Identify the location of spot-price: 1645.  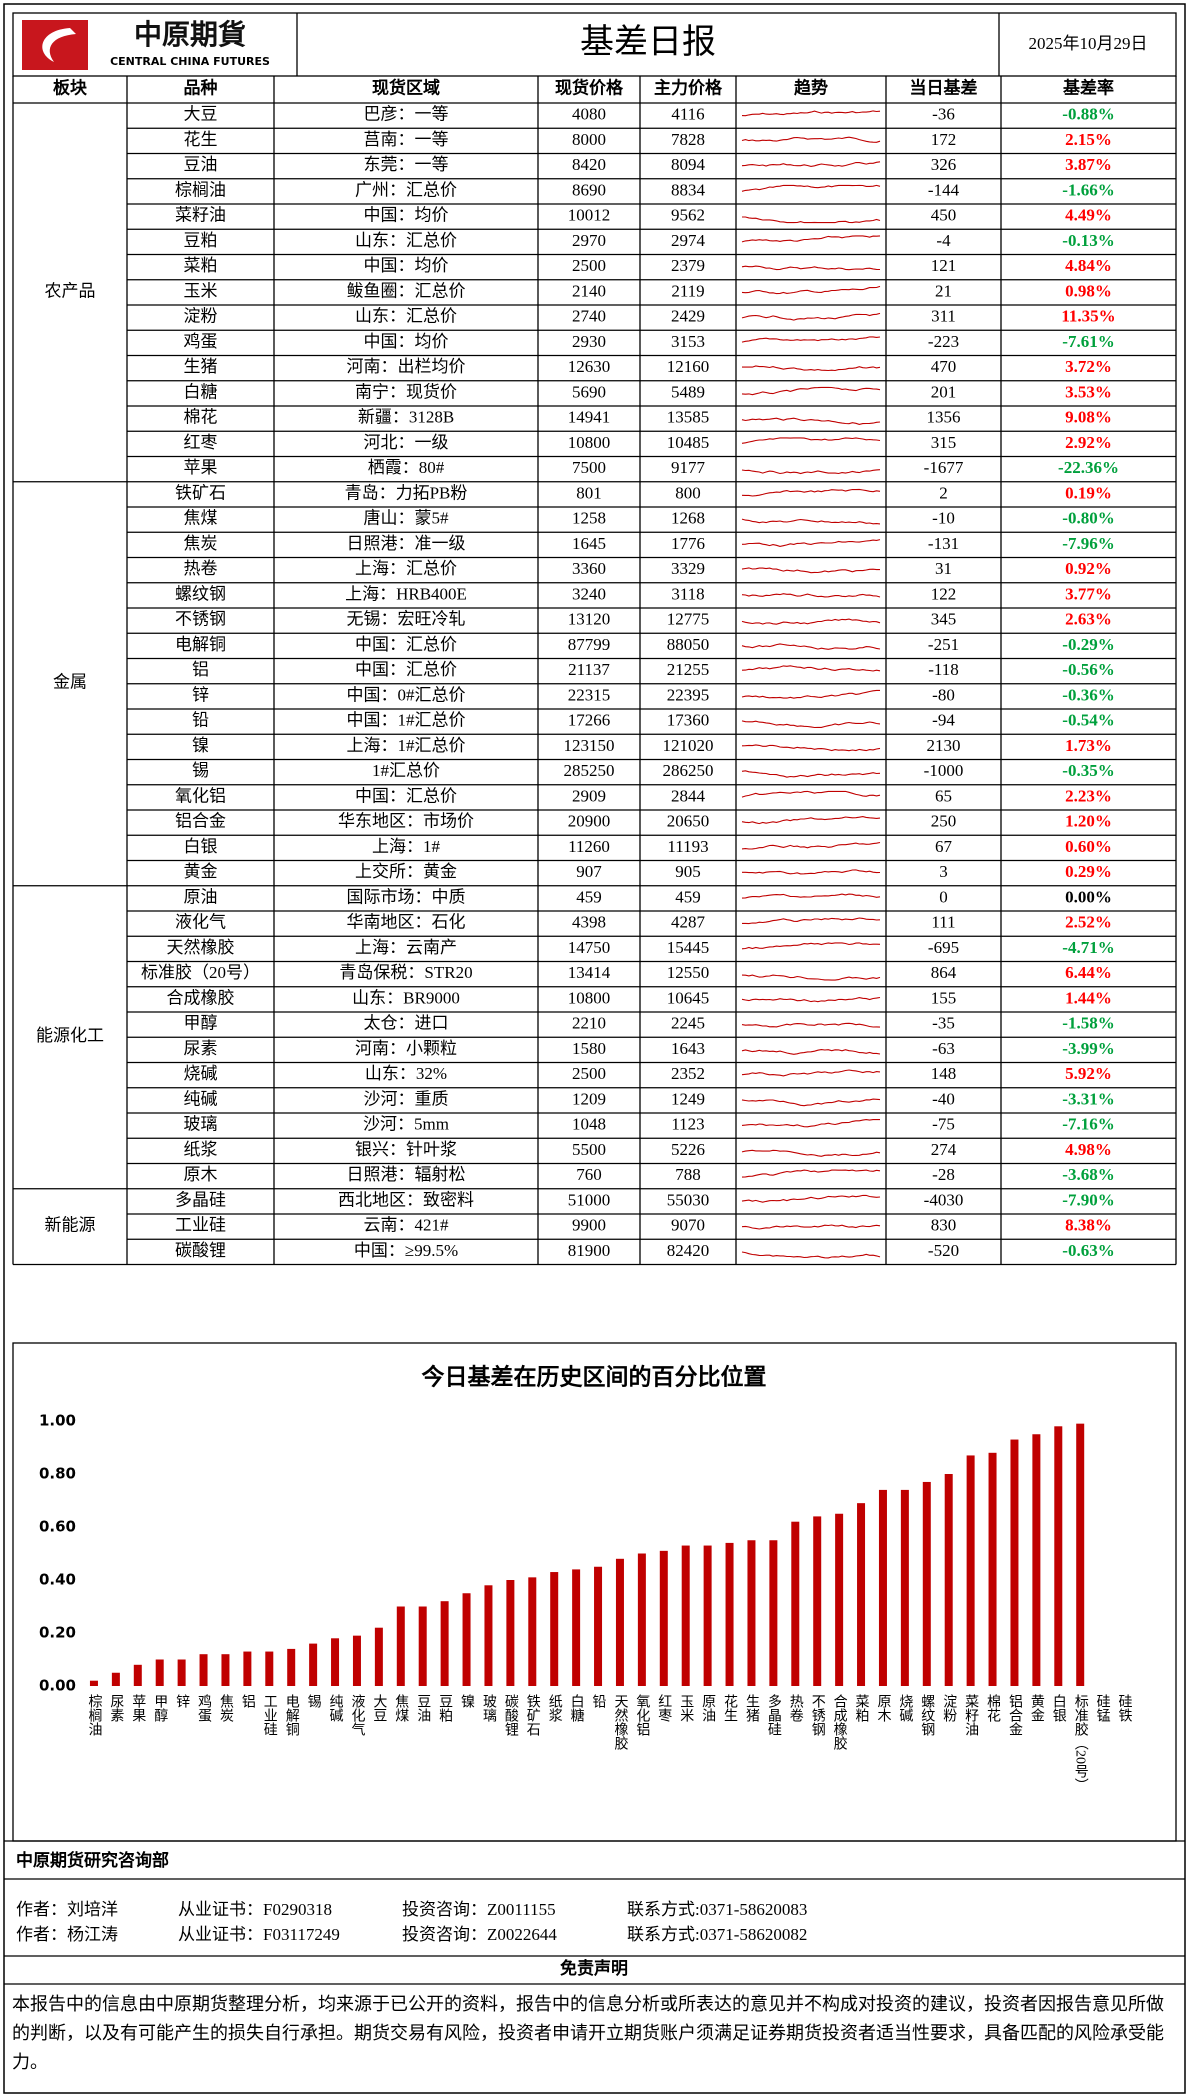
(589, 543).